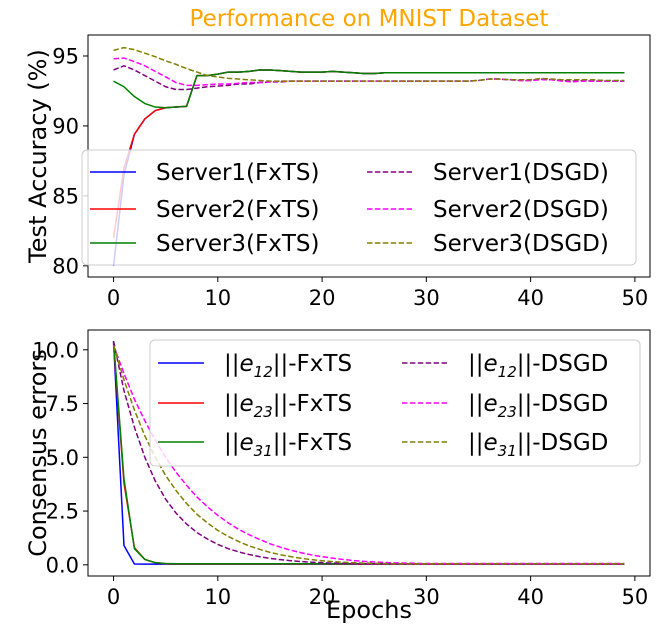 Image resolution: width=656 pixels, height=637 pixels. What do you see at coordinates (322, 597) in the screenshot?
I see `consensus-x-tick-label: 20` at bounding box center [322, 597].